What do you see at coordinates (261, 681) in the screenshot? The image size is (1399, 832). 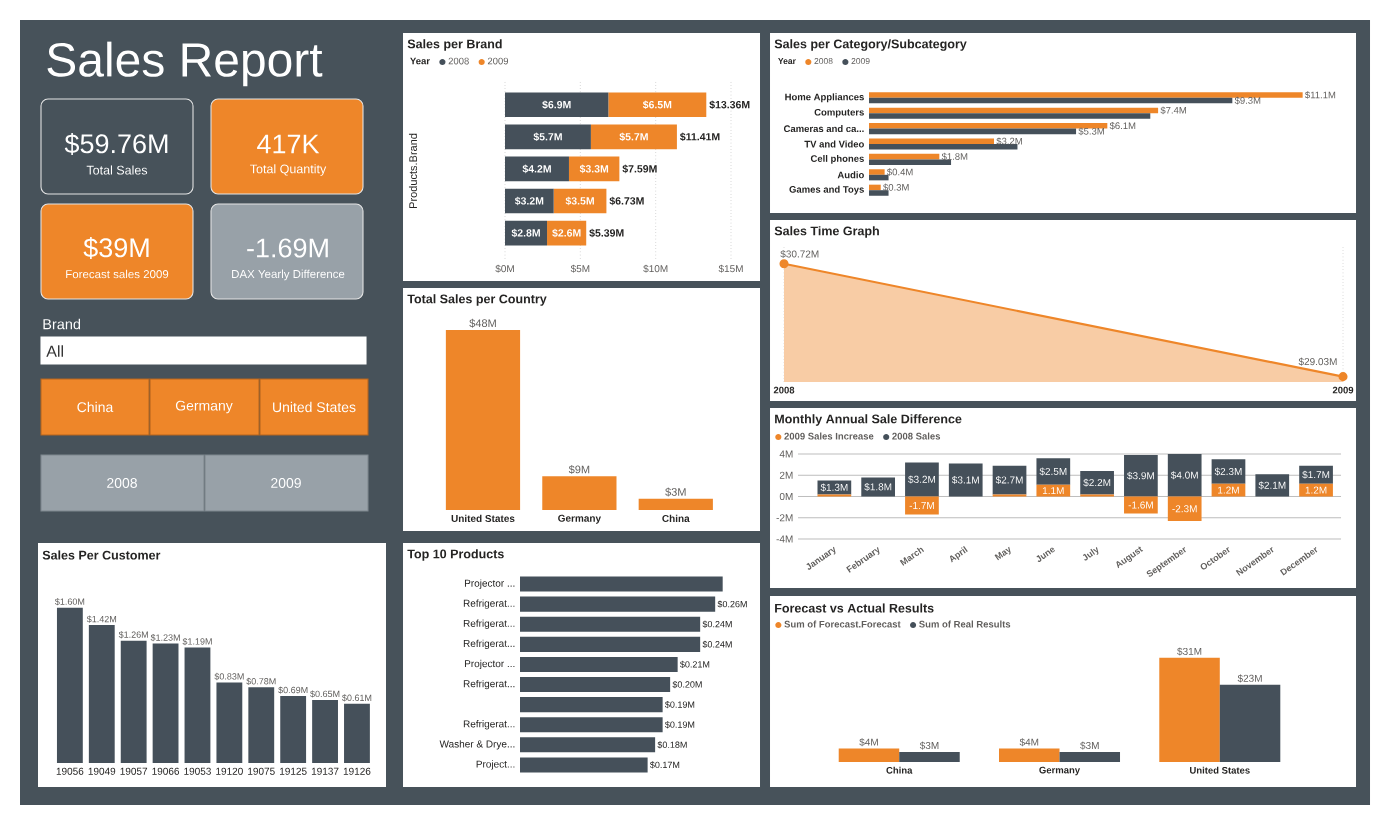 I see `data-label: $0.78M` at bounding box center [261, 681].